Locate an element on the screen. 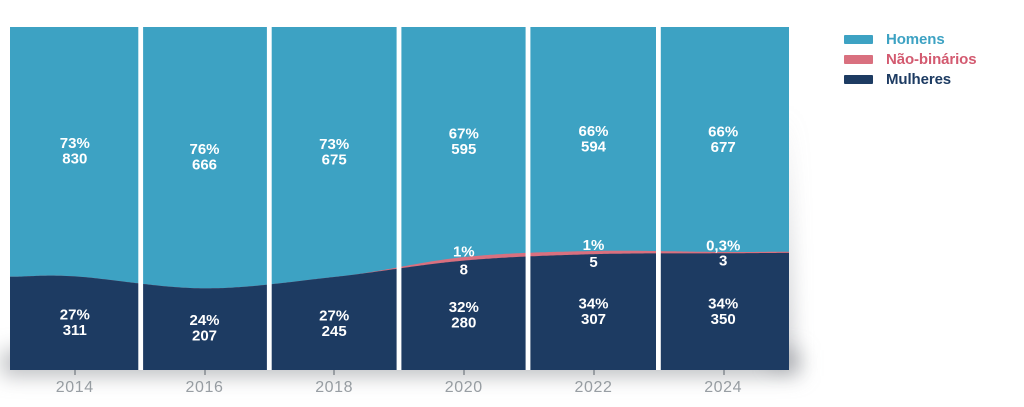  svg-text: 280 is located at coordinates (463, 323).